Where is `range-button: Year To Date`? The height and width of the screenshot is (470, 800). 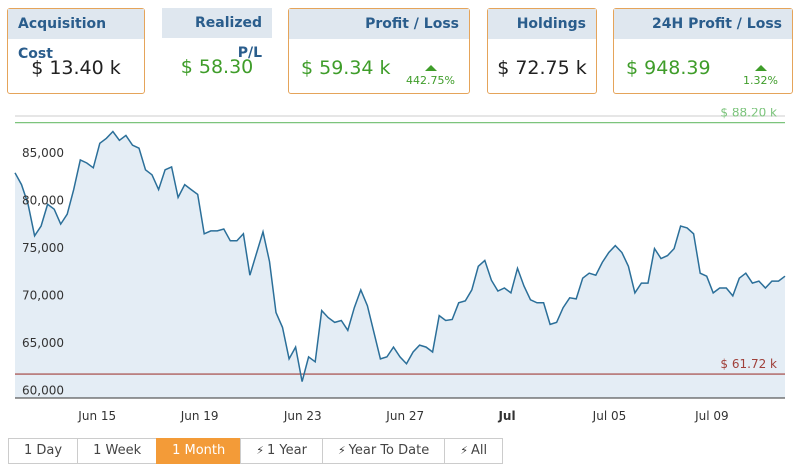
range-button: Year To Date is located at coordinates (383, 451).